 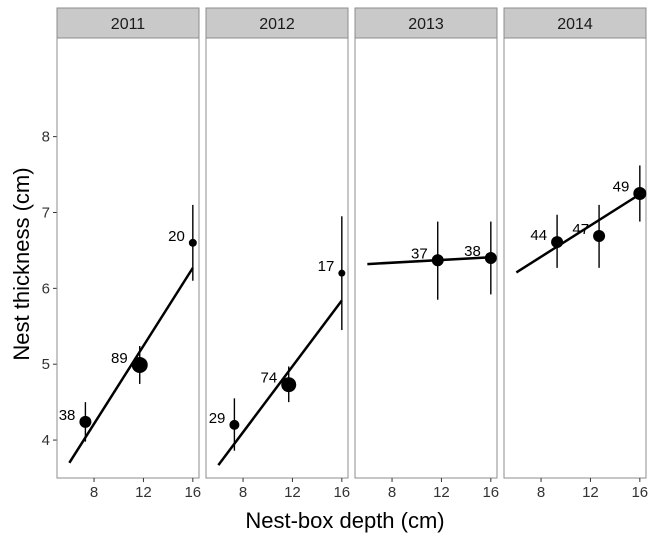 I want to click on y-tick-label: 5, so click(x=46, y=364).